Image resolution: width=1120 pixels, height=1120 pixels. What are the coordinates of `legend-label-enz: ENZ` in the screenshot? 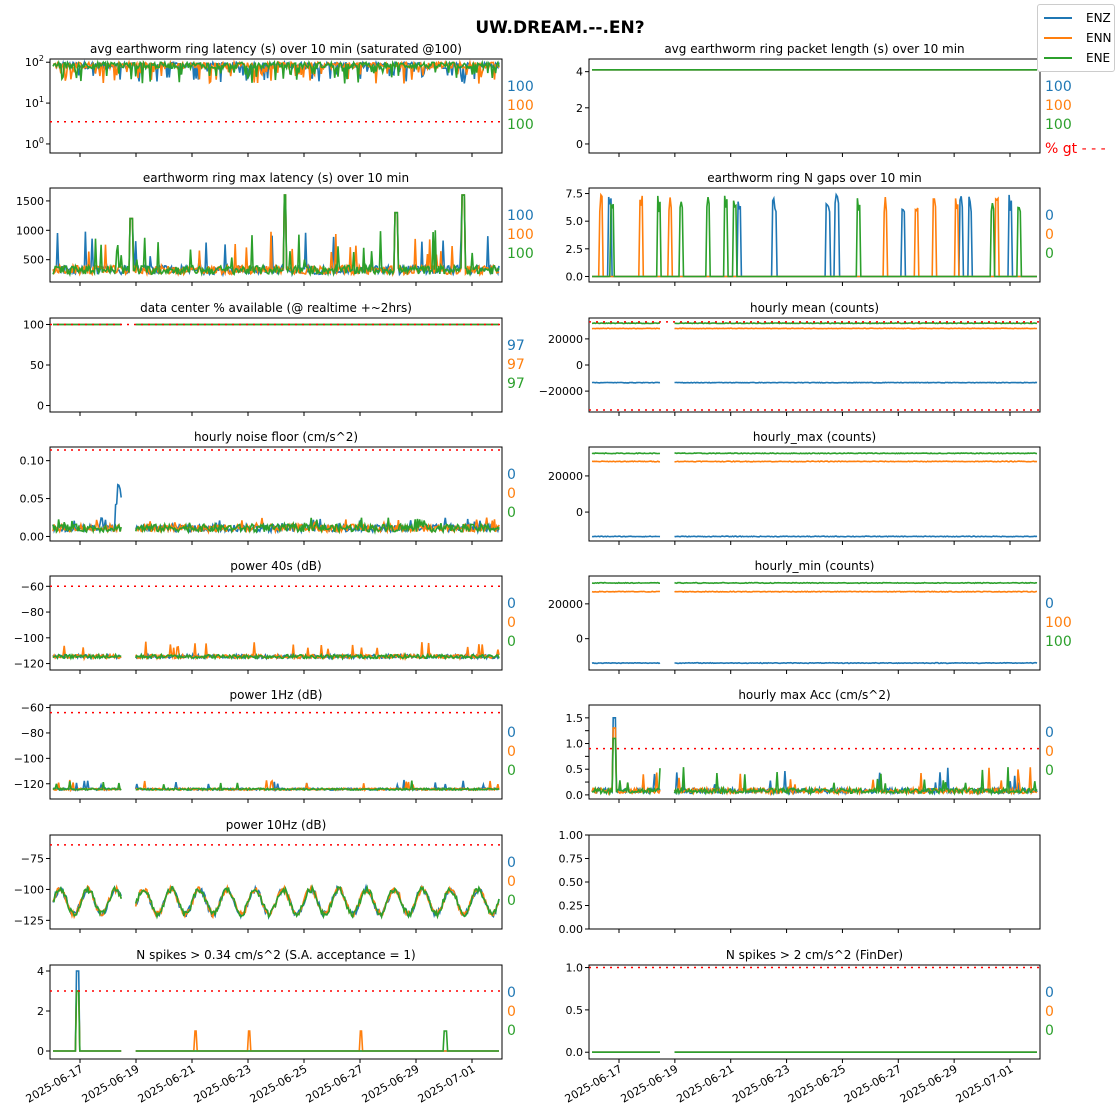 It's located at (1098, 18).